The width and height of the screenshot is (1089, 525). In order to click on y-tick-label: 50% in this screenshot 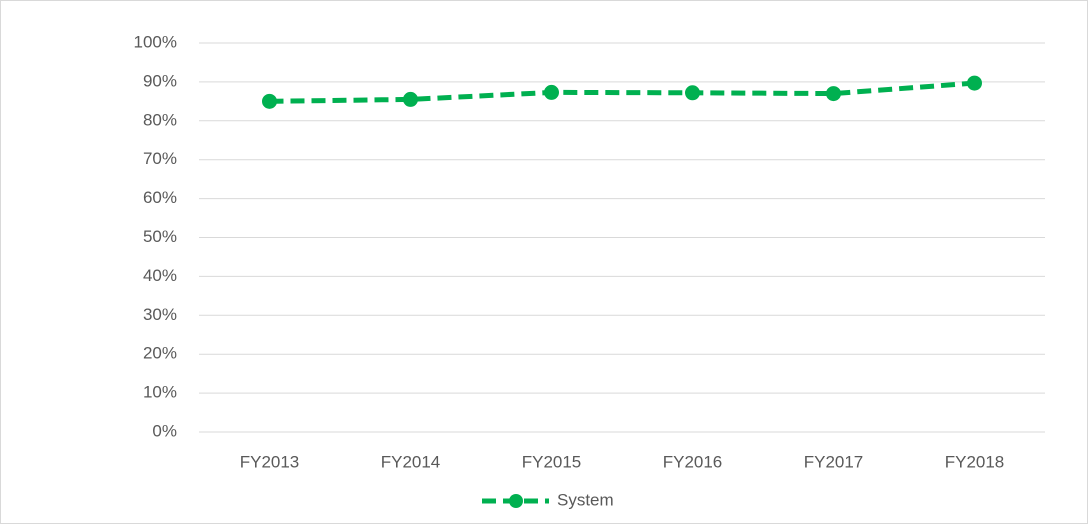, I will do `click(160, 236)`.